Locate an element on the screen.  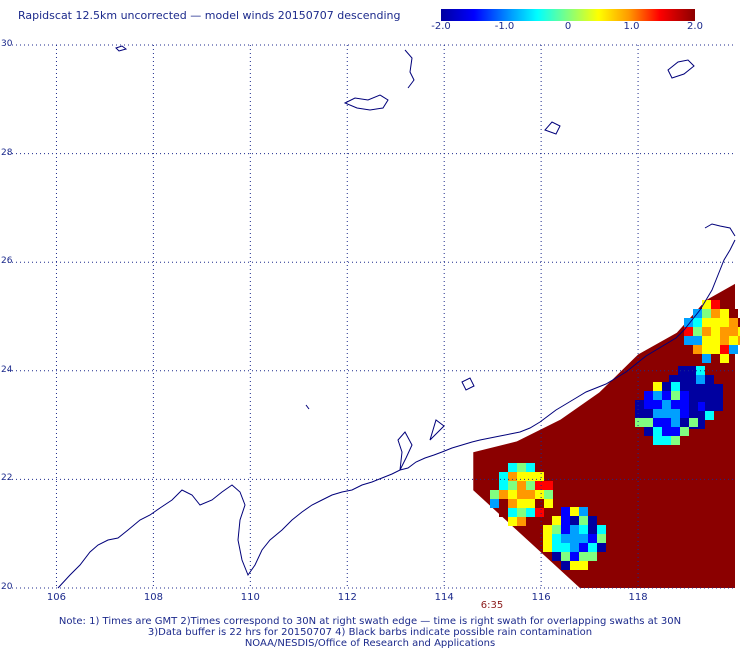
colorbar-tick-label: 2.0 is located at coordinates (695, 26).